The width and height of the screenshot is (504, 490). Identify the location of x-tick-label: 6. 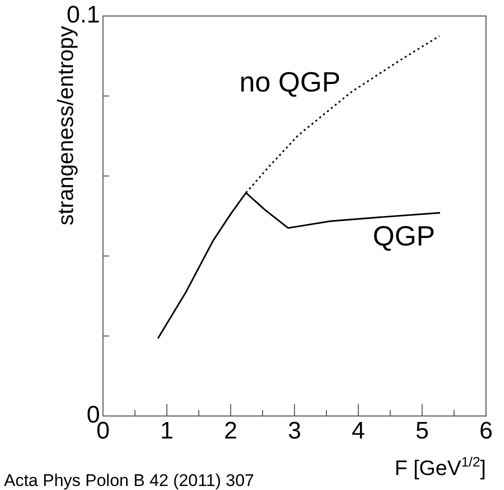
(486, 431).